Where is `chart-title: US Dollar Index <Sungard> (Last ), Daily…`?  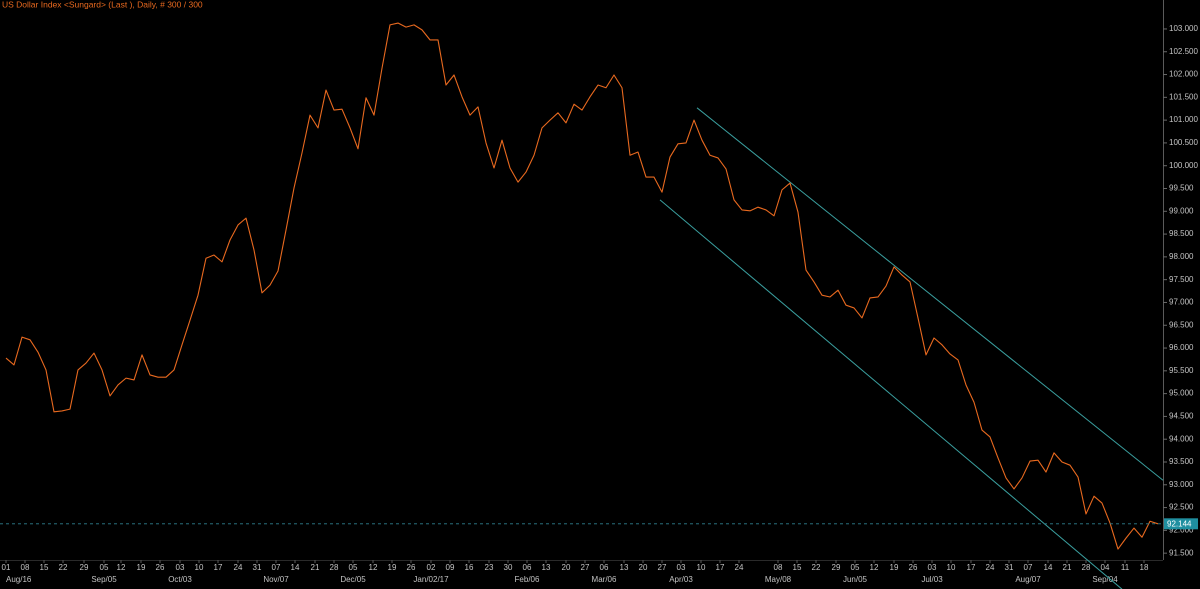
chart-title: US Dollar Index <Sungard> (Last ), Daily… is located at coordinates (102, 4).